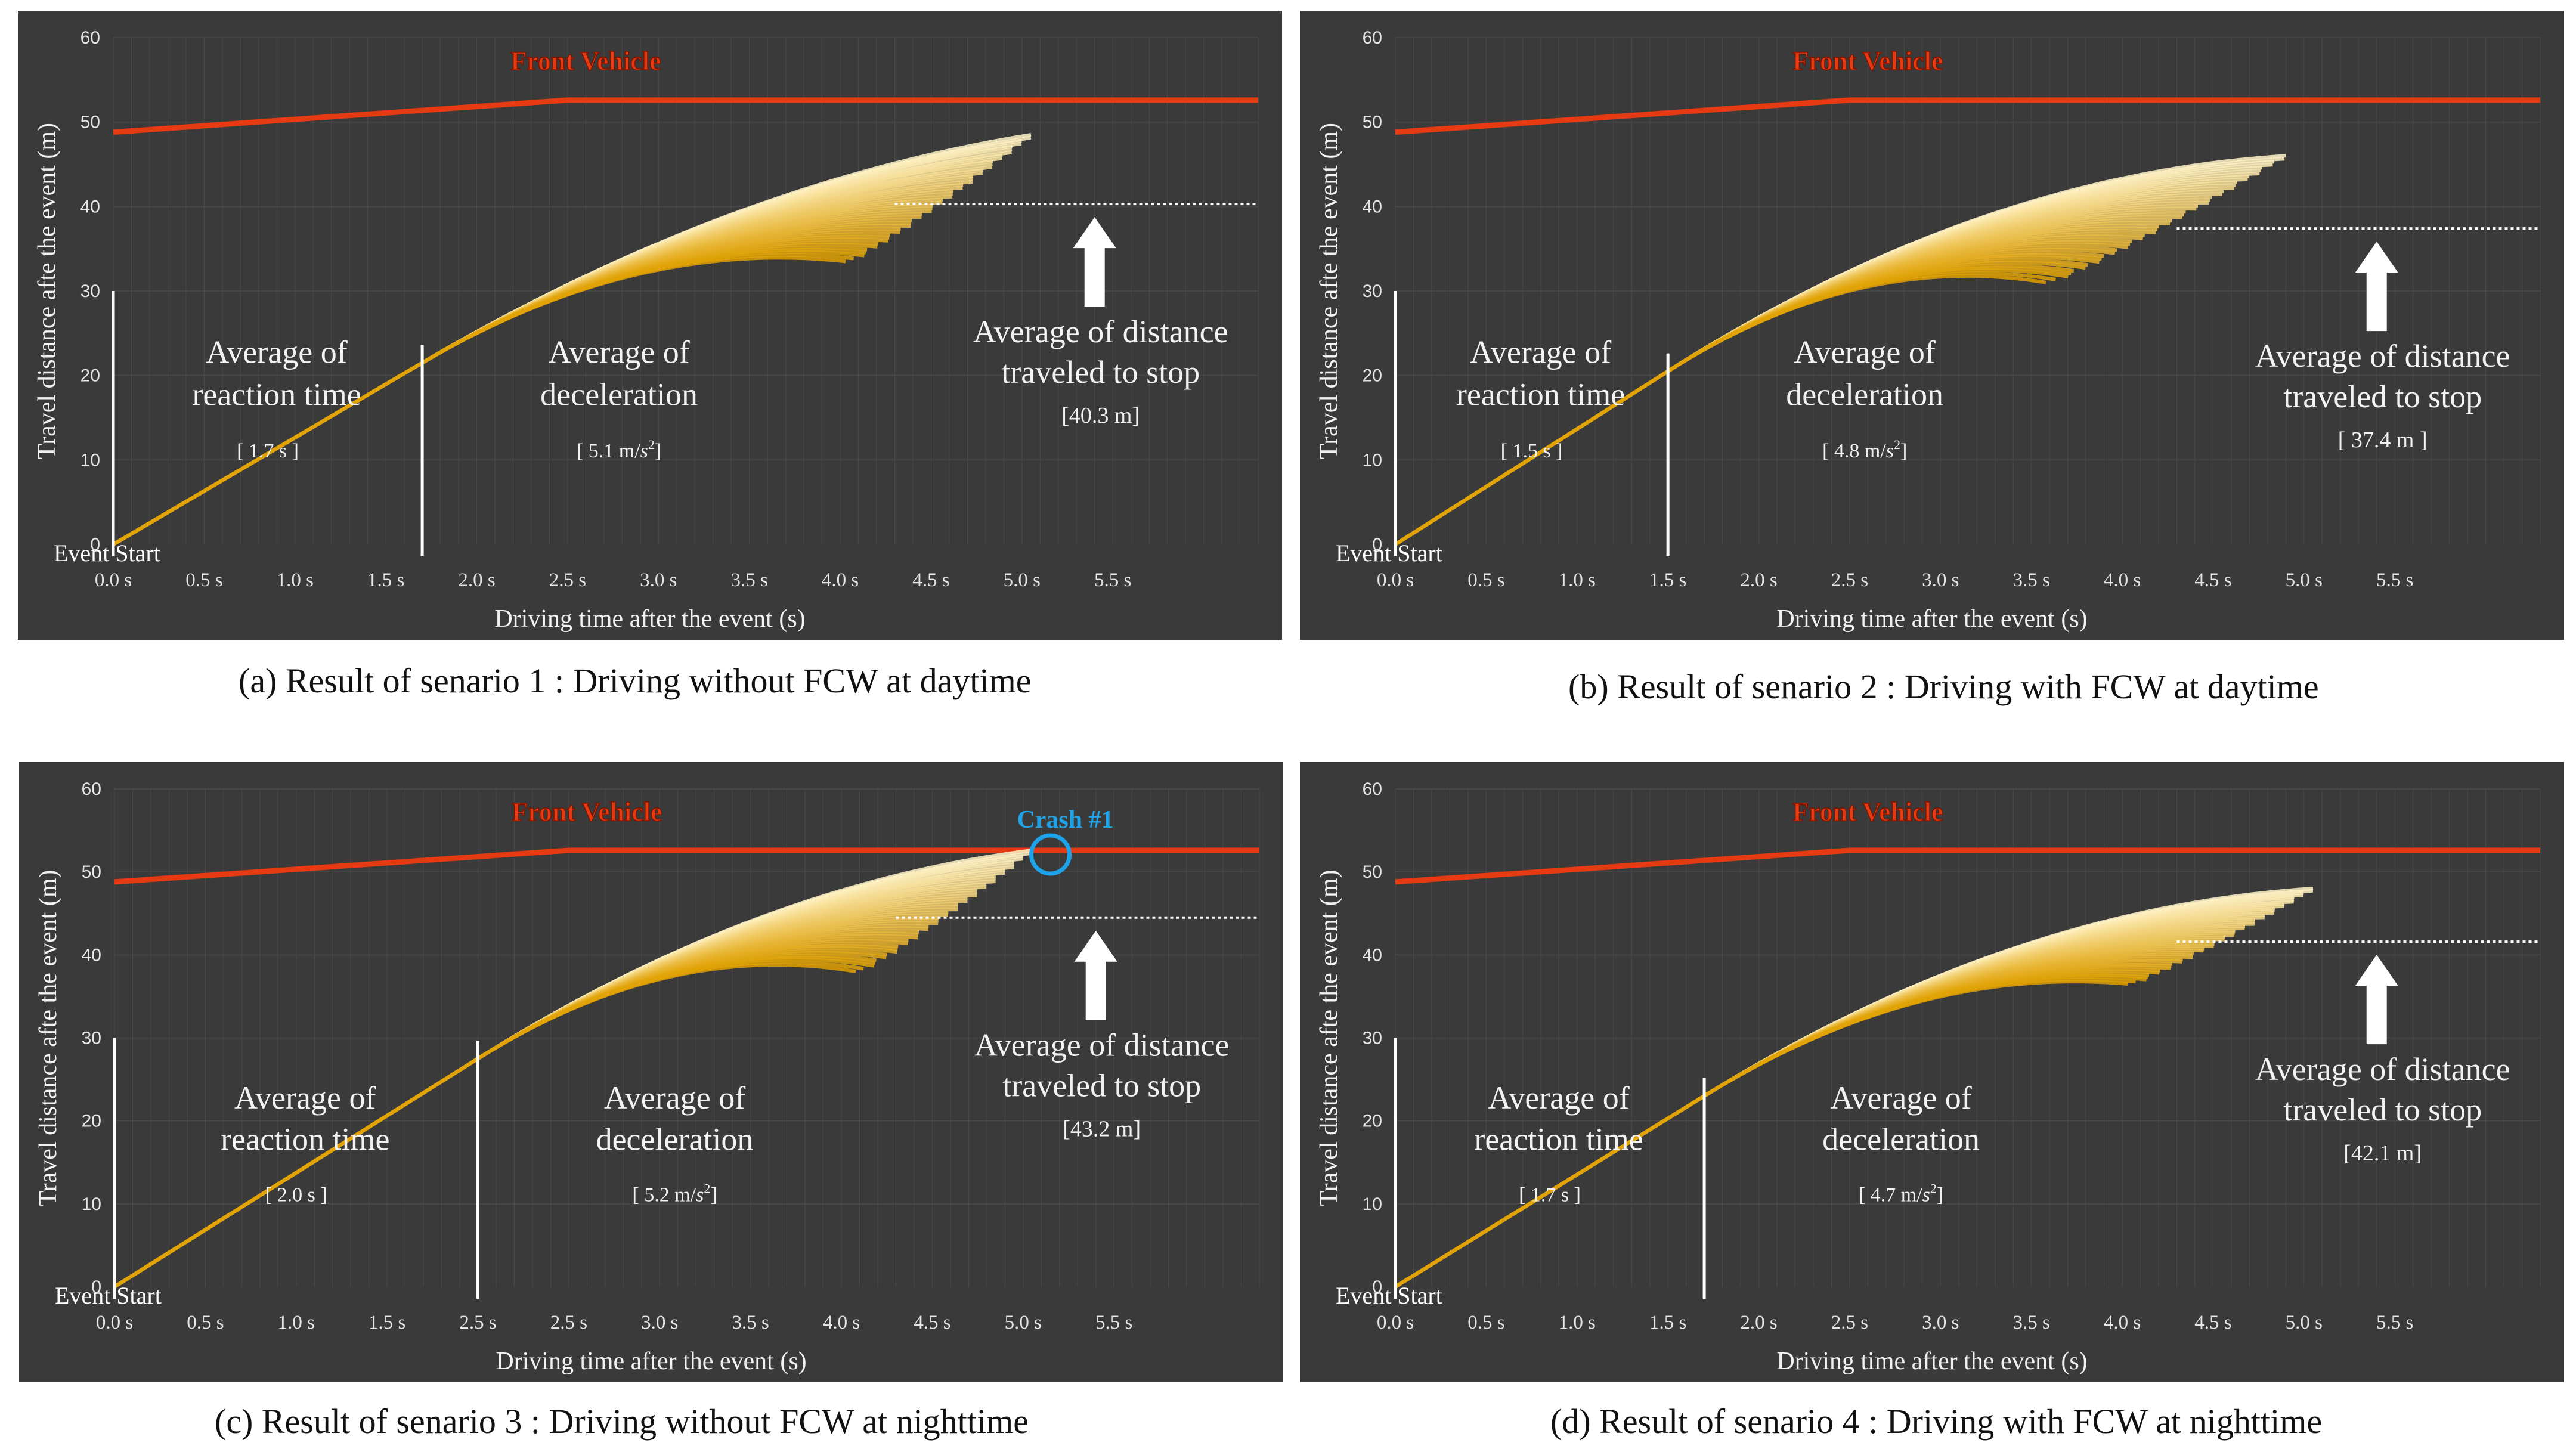 The height and width of the screenshot is (1455, 2576). I want to click on x-tick-label: 0.5 s, so click(206, 1322).